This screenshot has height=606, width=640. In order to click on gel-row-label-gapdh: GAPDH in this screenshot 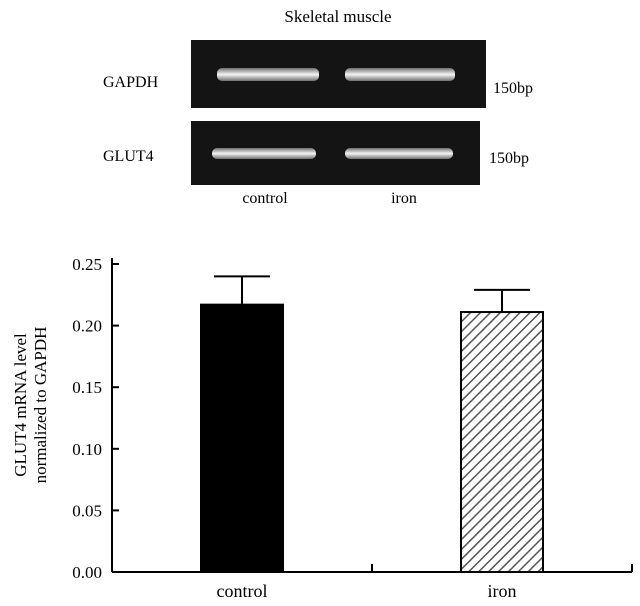, I will do `click(131, 82)`.